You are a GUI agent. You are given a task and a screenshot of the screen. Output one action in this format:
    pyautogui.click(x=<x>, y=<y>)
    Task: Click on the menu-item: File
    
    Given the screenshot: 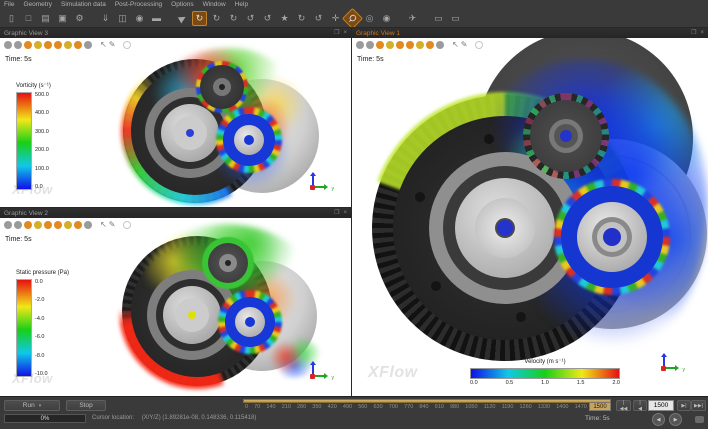 What is the action you would take?
    pyautogui.click(x=9, y=4)
    